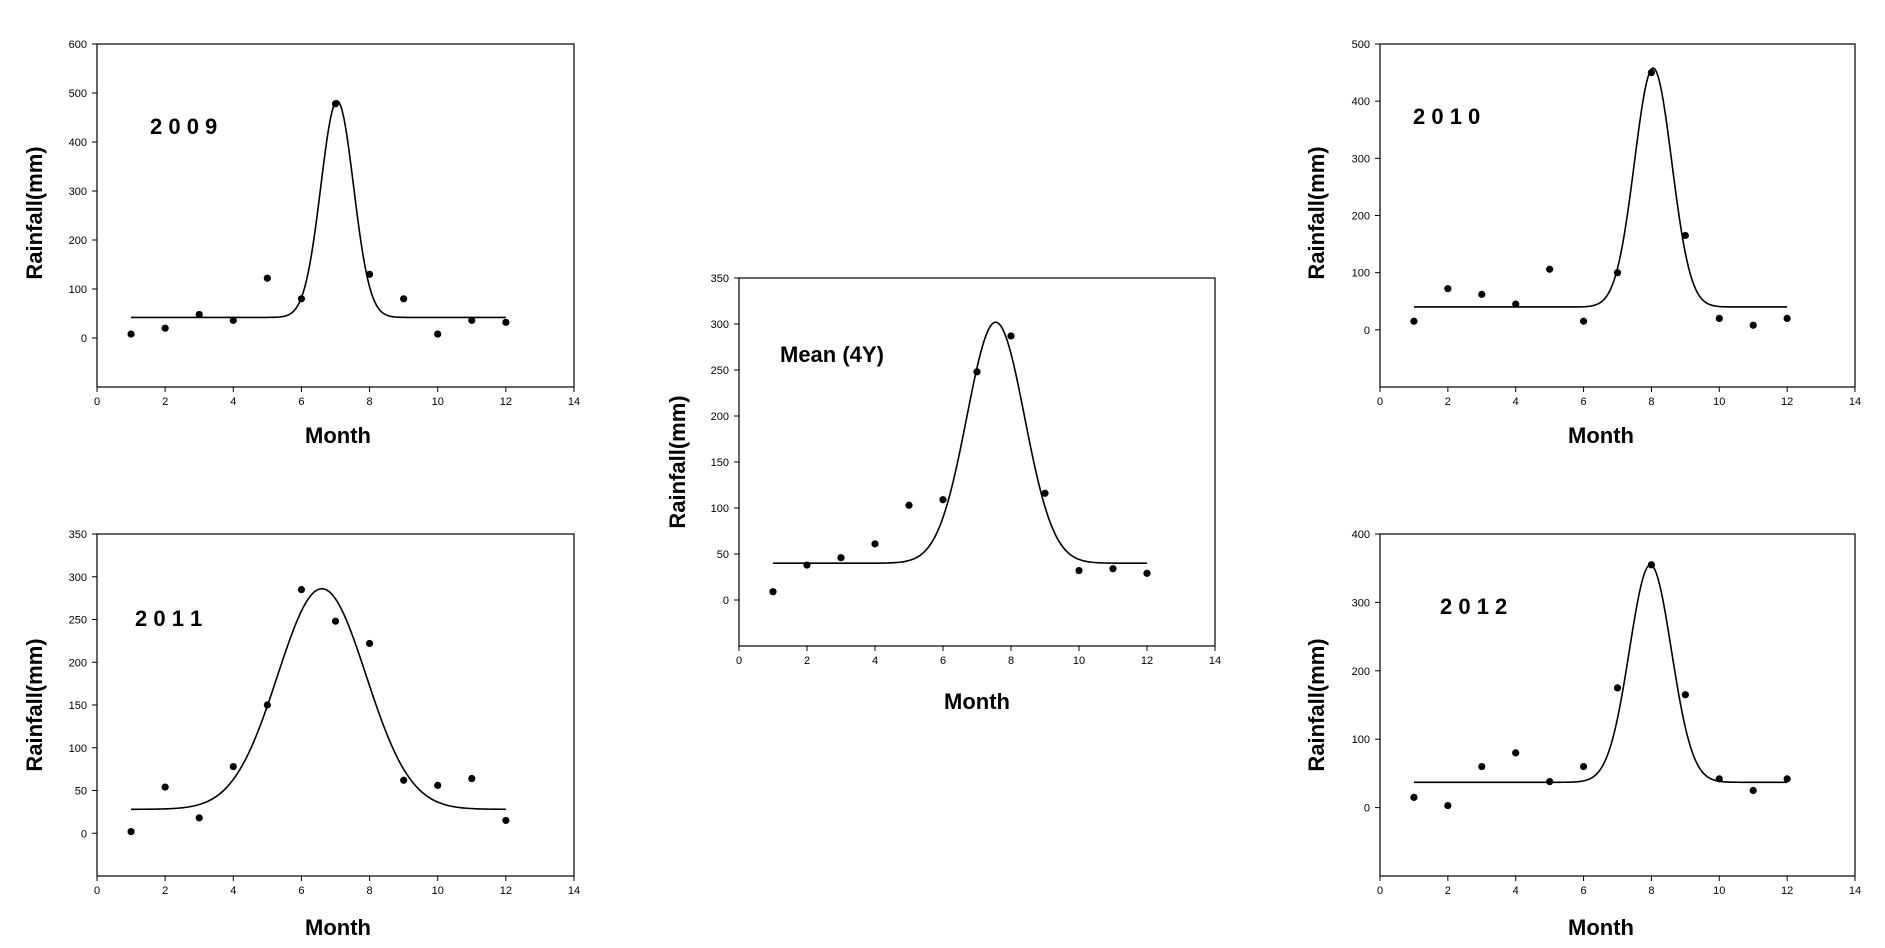  What do you see at coordinates (78, 45) in the screenshot?
I see `y-tick-label: 600` at bounding box center [78, 45].